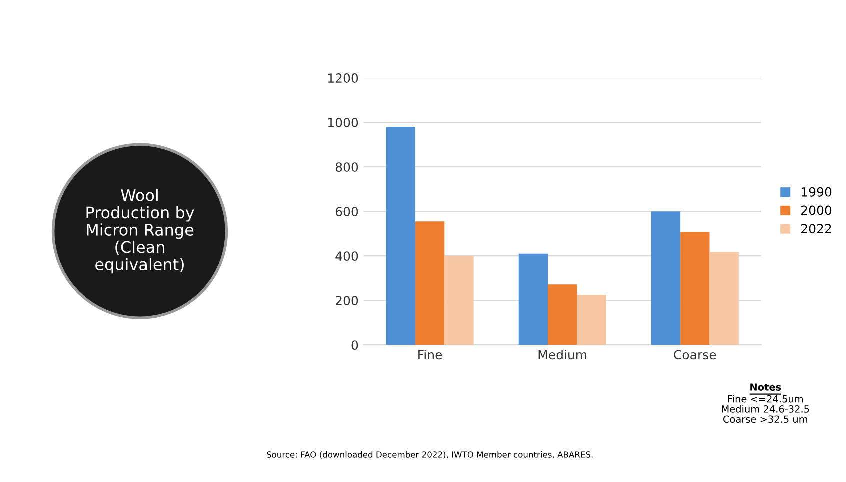  Describe the element at coordinates (562, 355) in the screenshot. I see `x-tick-label: Medium` at that location.